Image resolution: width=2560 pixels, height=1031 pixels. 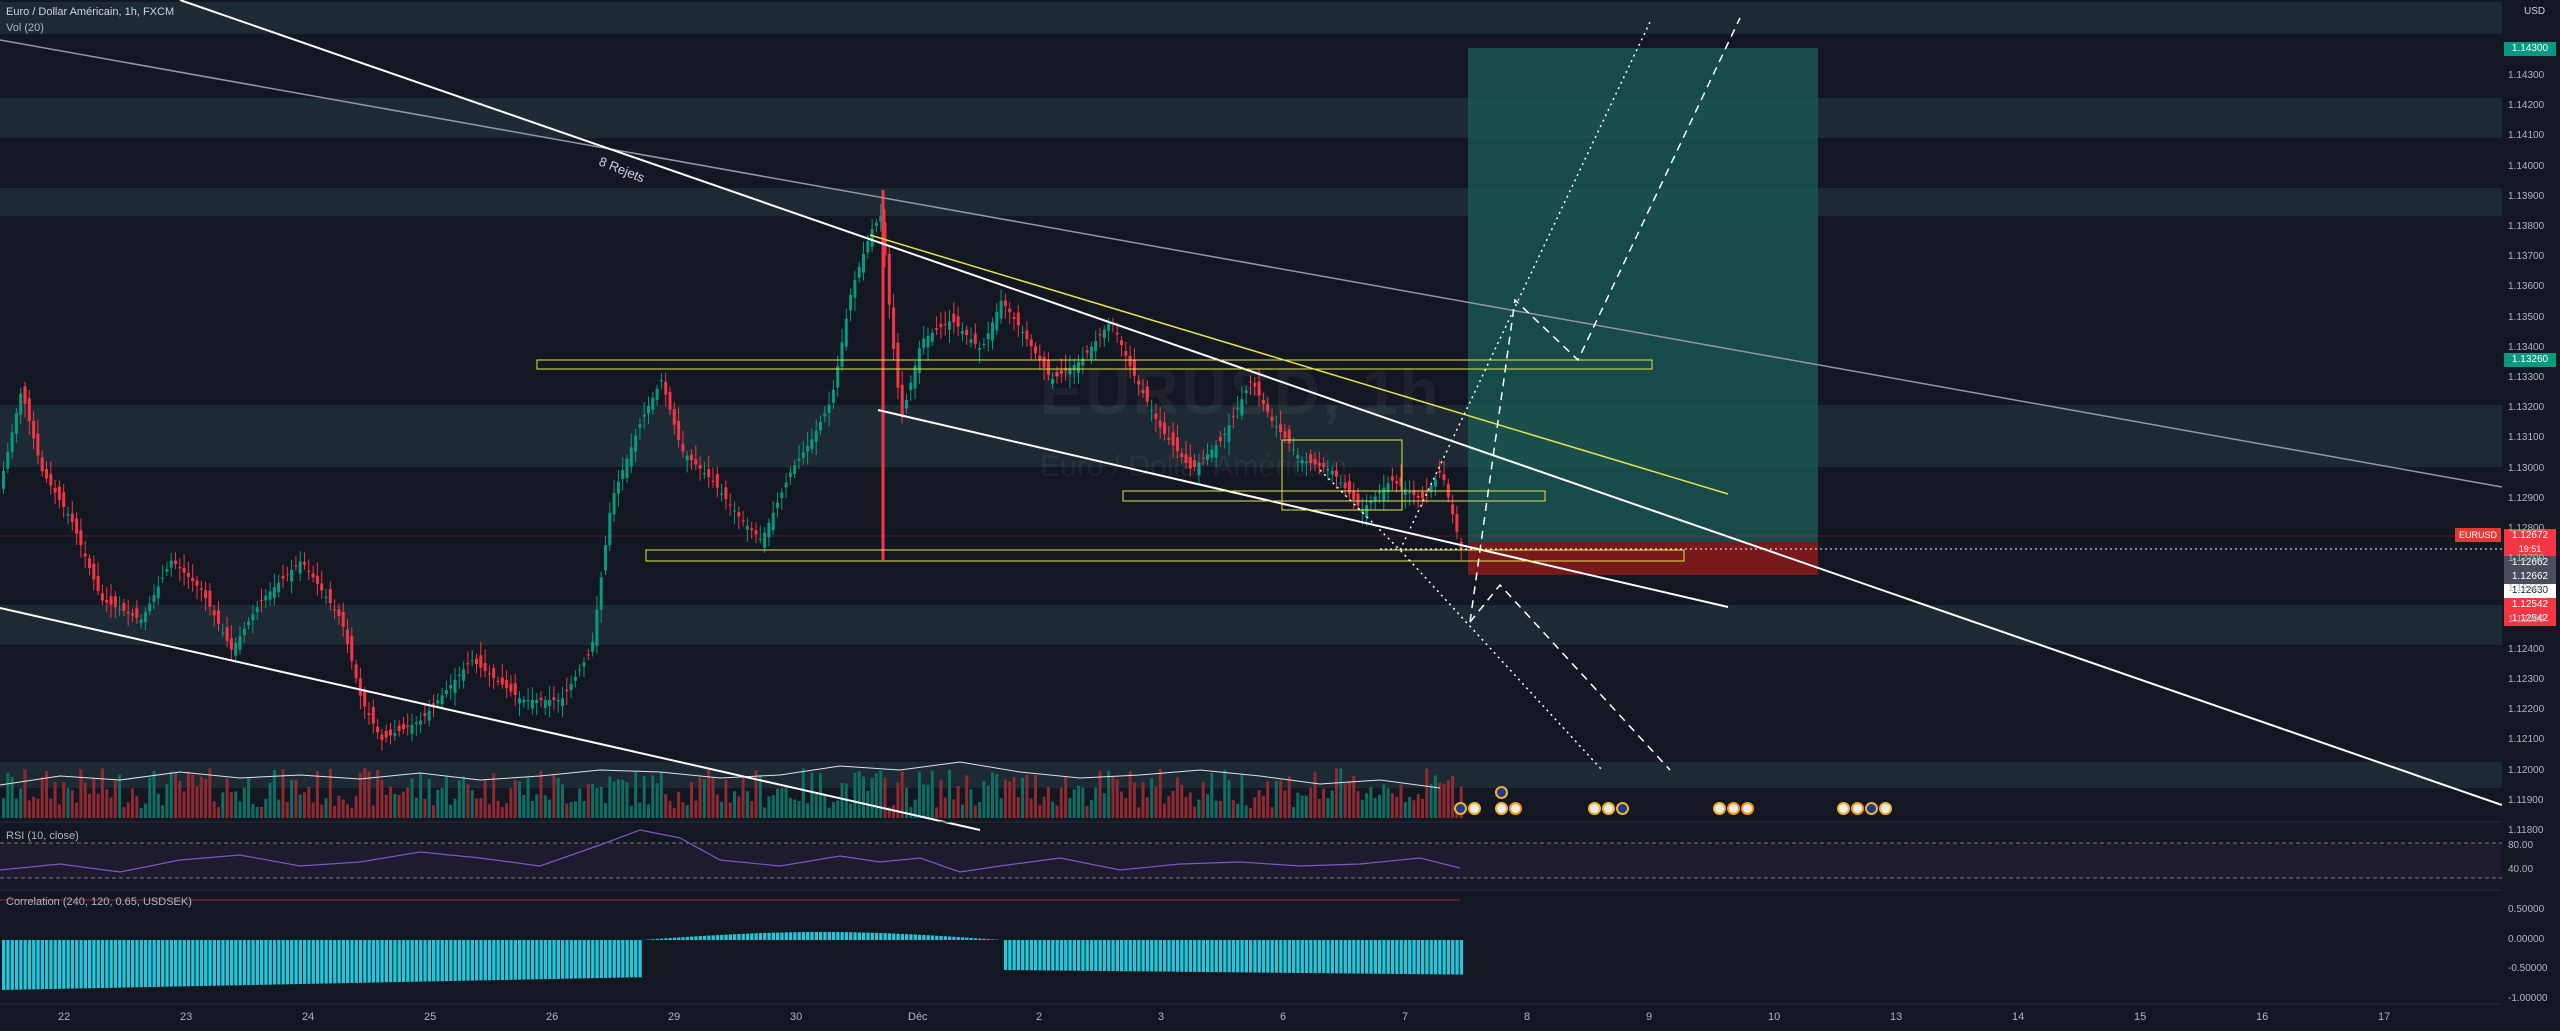 I want to click on price-tick: 1.12600, so click(x=2526, y=589).